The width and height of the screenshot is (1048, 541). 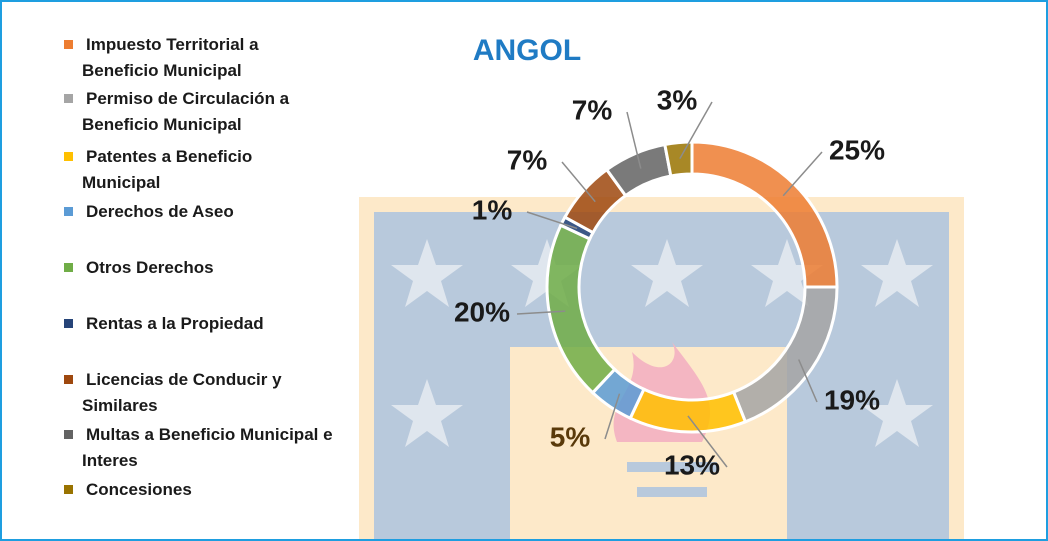 I want to click on legend-label: Otros Derechos, so click(x=150, y=267).